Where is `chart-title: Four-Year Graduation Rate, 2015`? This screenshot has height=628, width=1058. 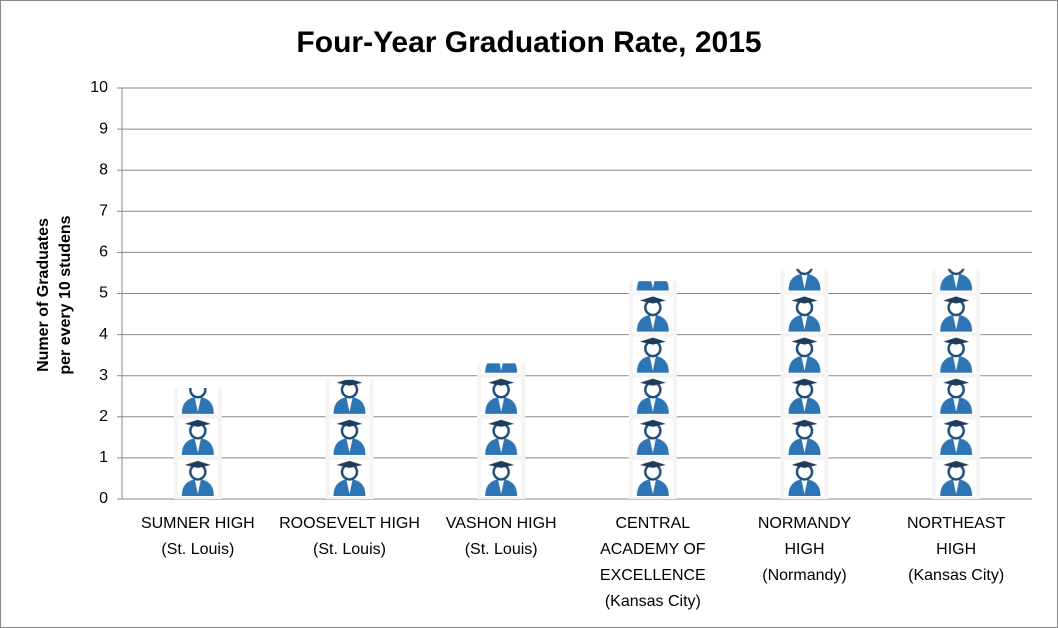 chart-title: Four-Year Graduation Rate, 2015 is located at coordinates (528, 42).